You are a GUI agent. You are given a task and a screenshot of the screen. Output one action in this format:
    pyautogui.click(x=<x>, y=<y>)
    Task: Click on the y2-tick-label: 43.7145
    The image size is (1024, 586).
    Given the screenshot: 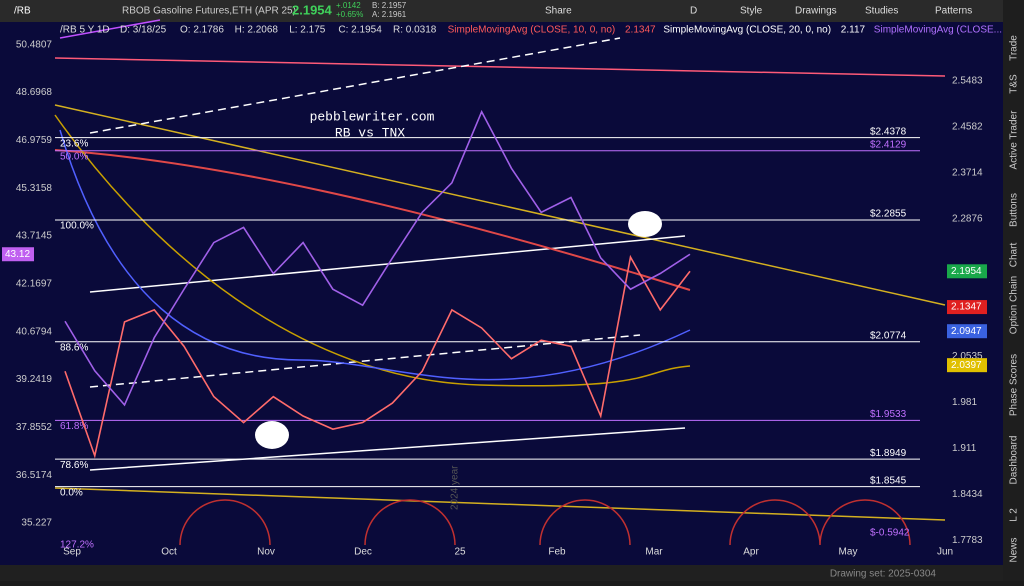 What is the action you would take?
    pyautogui.click(x=34, y=236)
    